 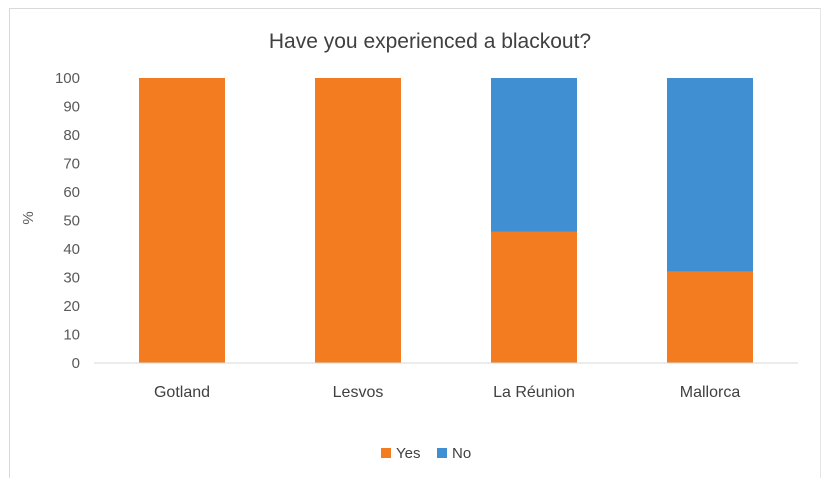 What do you see at coordinates (71, 107) in the screenshot?
I see `y-tick-label: 90` at bounding box center [71, 107].